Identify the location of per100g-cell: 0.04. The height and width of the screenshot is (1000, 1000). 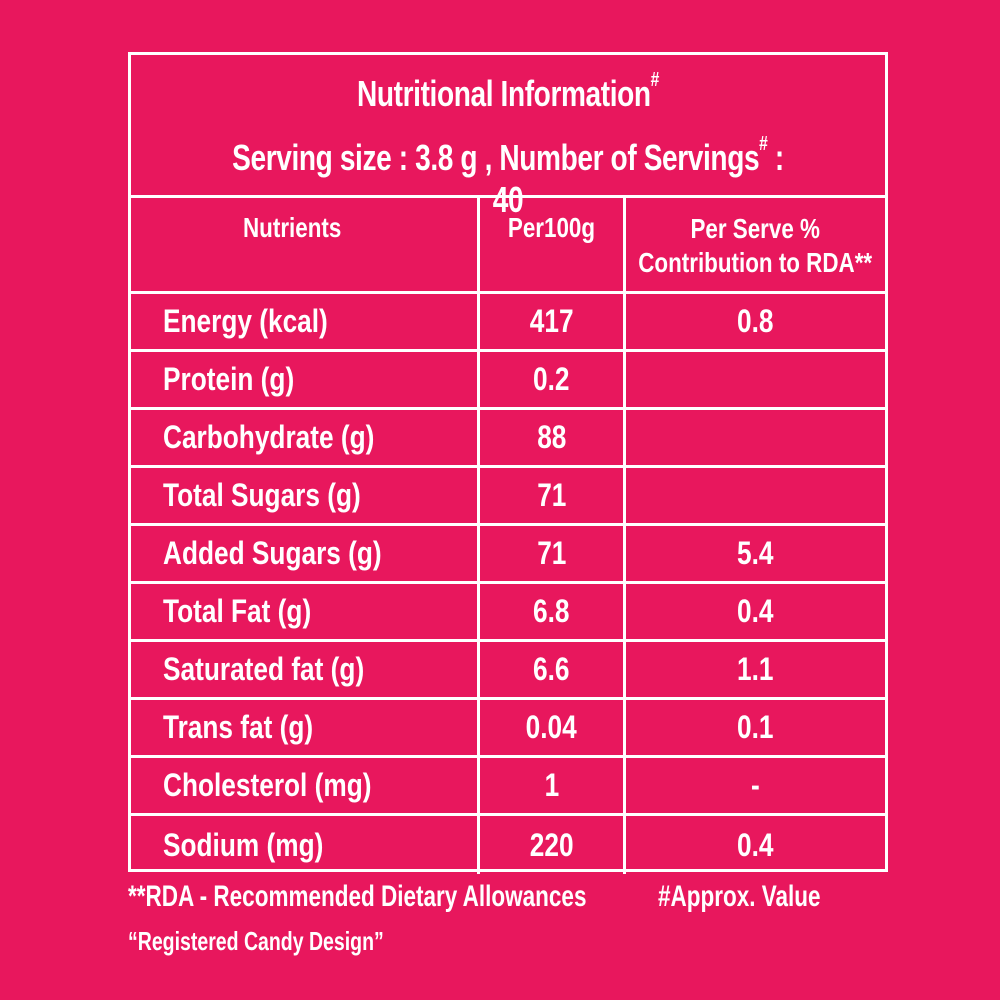
(553, 727).